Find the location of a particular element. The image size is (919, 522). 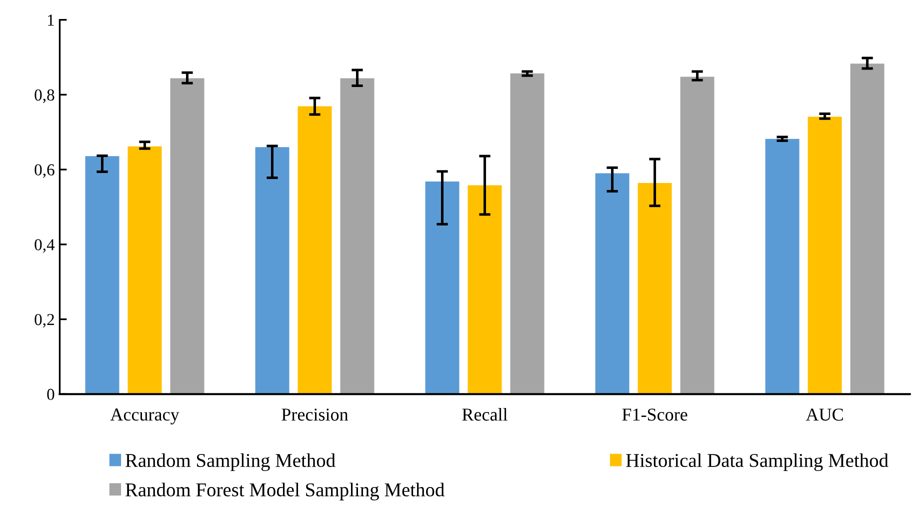

y-tick-label: 0,8 is located at coordinates (44, 96).